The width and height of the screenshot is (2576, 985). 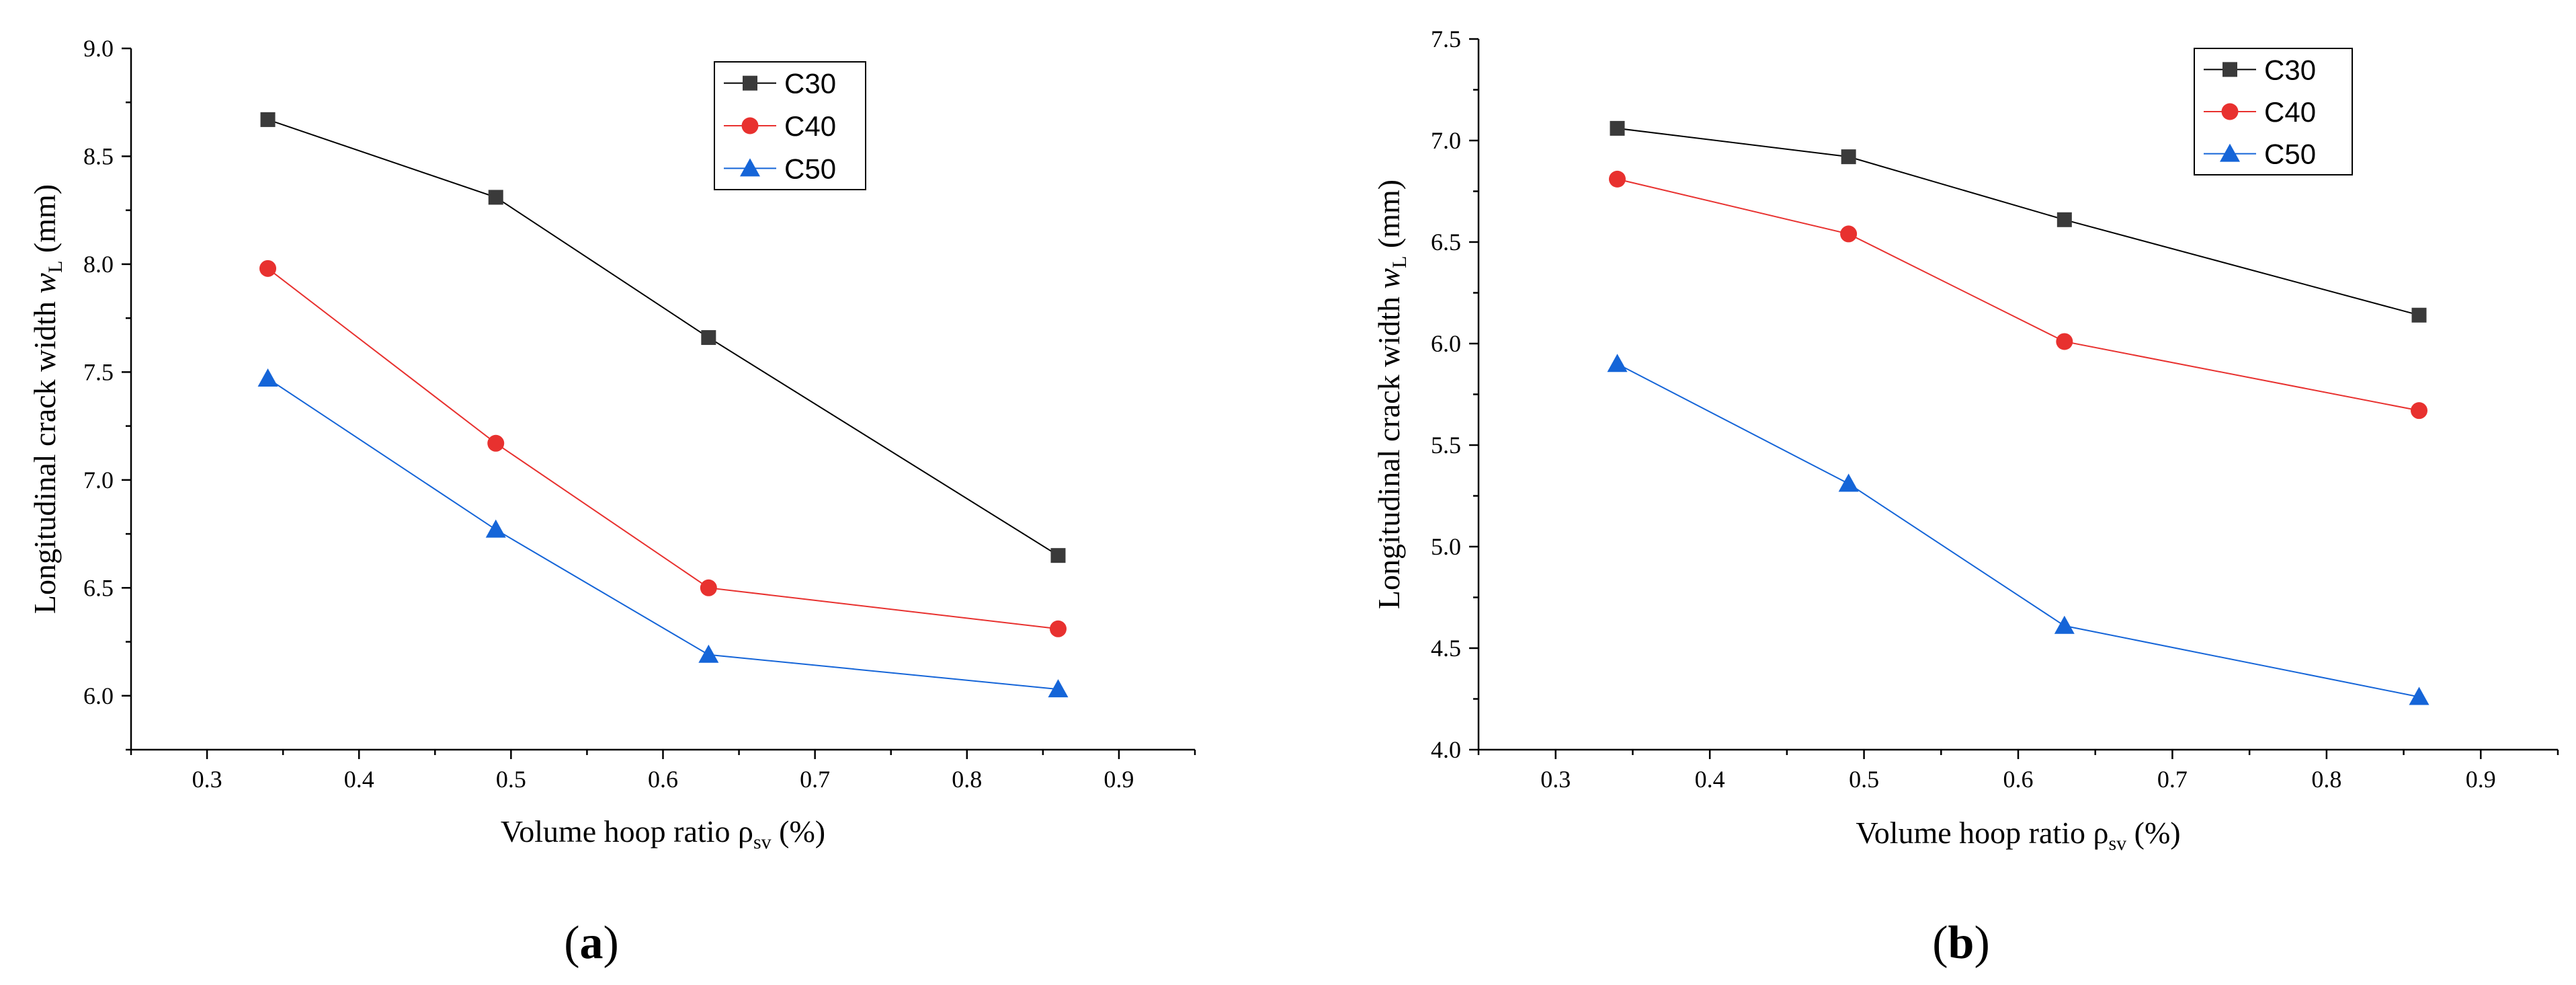 I want to click on panel-label-letter: a, so click(x=592, y=943).